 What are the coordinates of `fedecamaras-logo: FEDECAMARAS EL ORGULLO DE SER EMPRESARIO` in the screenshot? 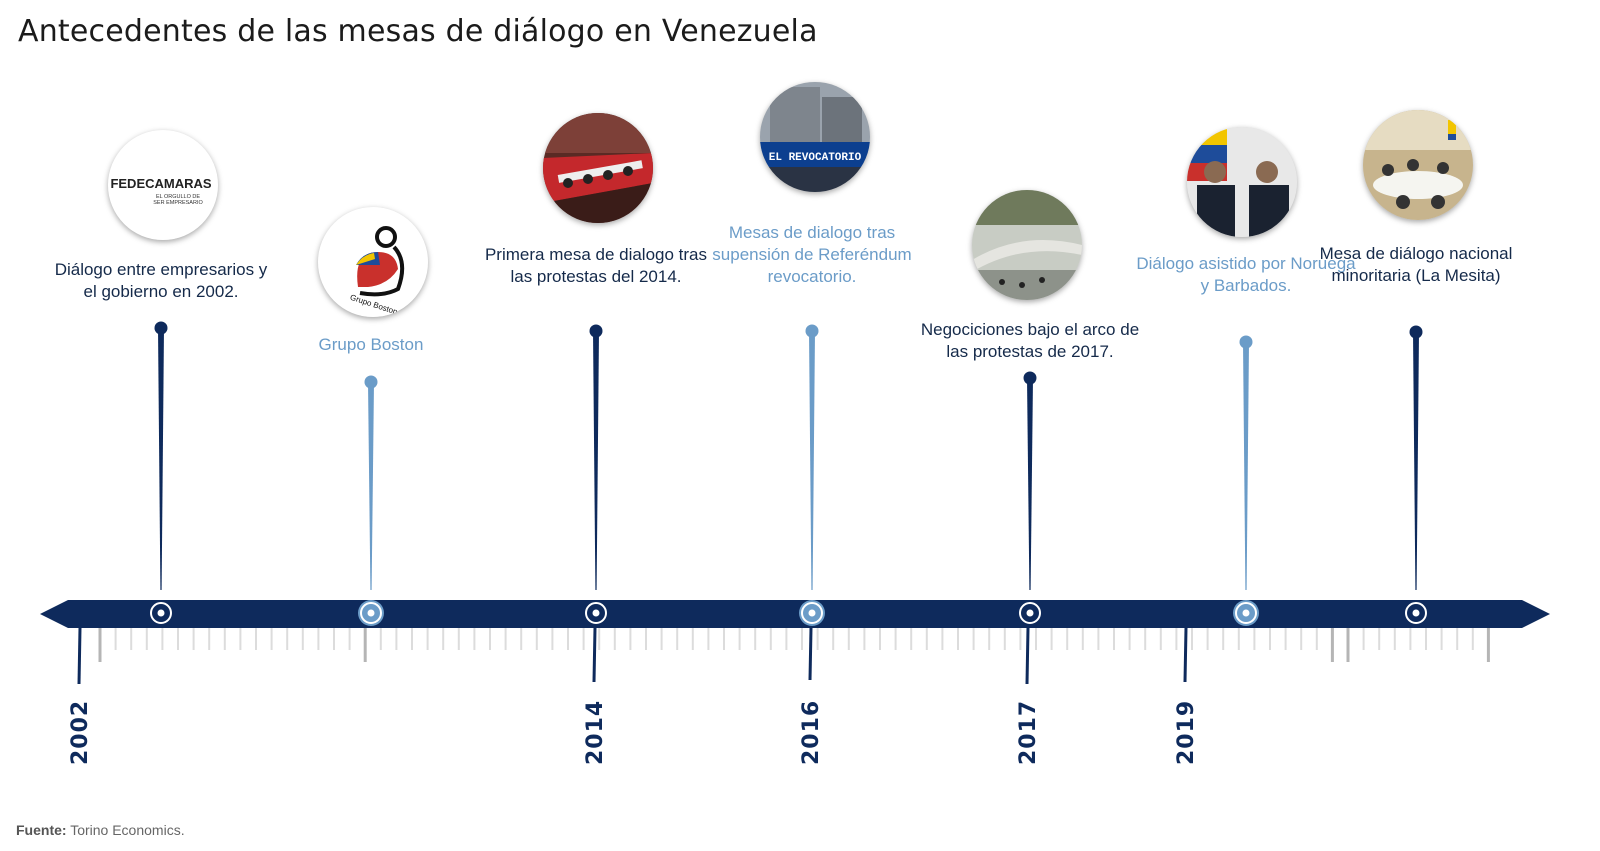 It's located at (163, 185).